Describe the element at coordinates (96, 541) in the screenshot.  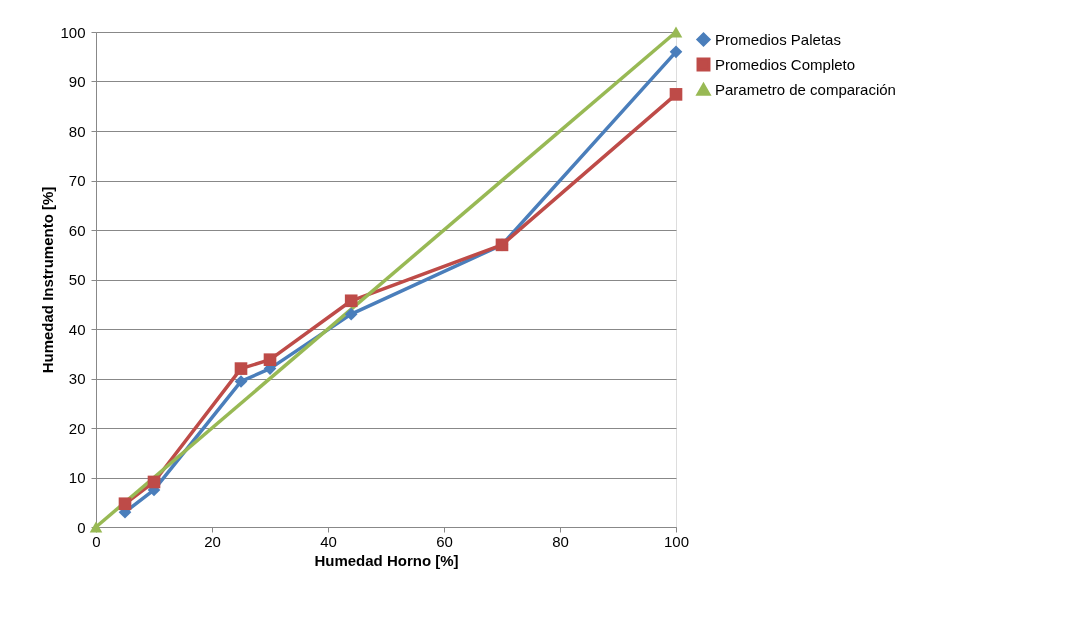
I see `x-tick-label: 0` at that location.